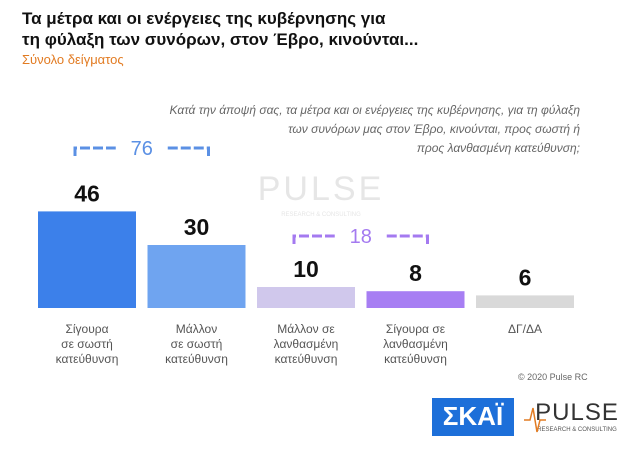  I want to click on value-label: 46, so click(87, 193).